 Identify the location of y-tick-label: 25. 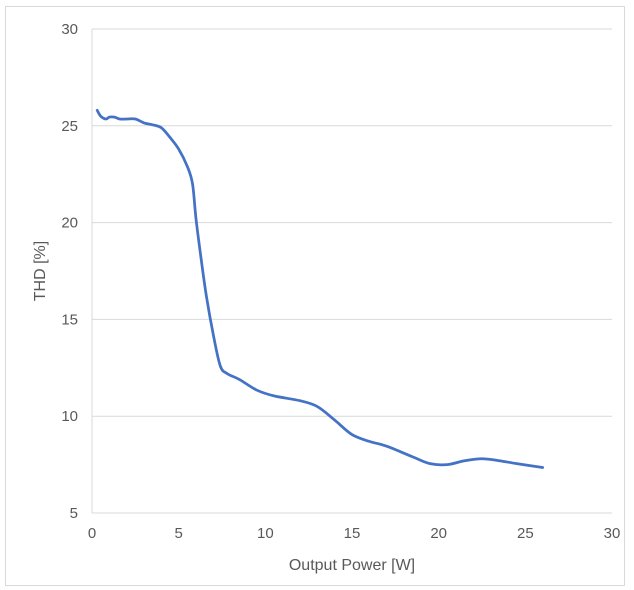
(69, 126).